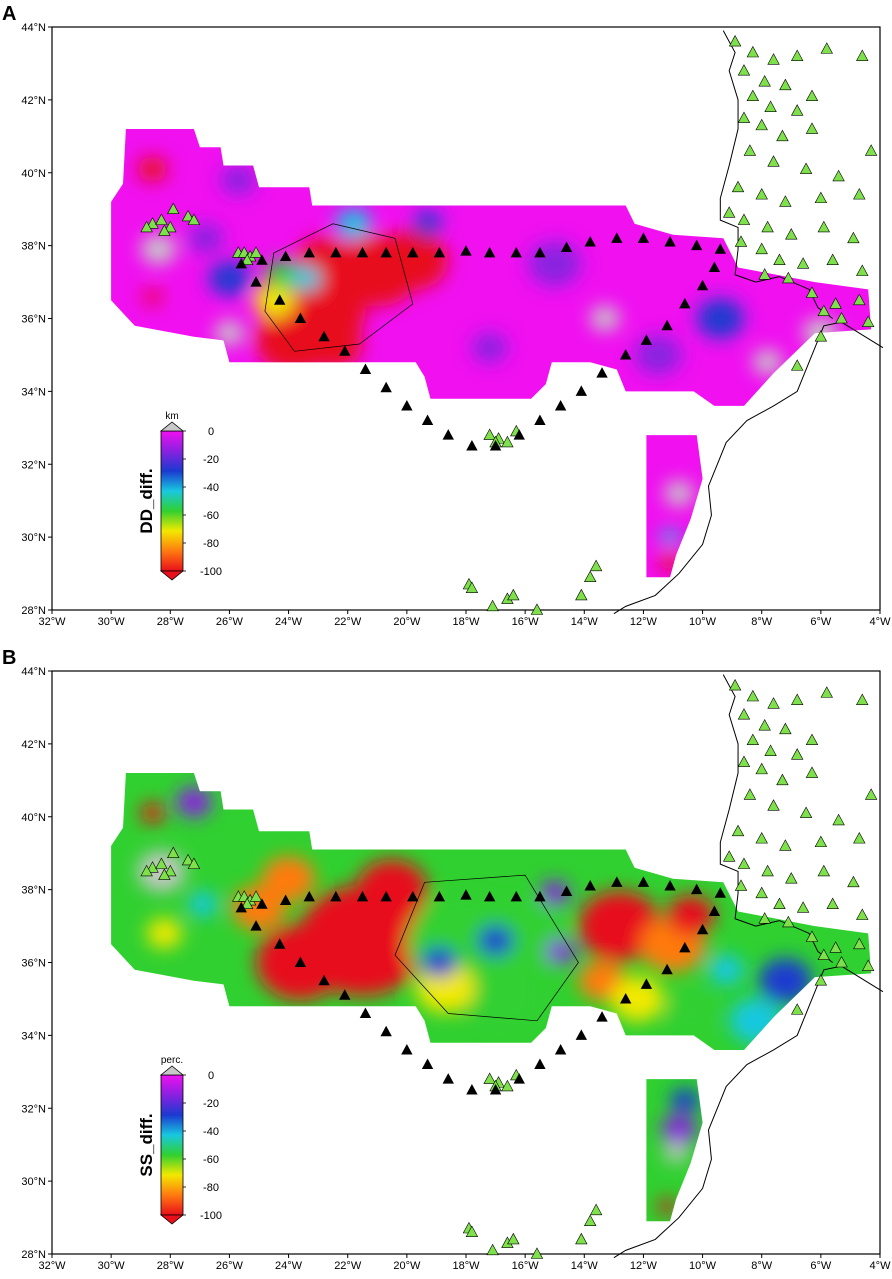 The image size is (892, 1279). I want to click on colorbar-tick-label: -80, so click(211, 544).